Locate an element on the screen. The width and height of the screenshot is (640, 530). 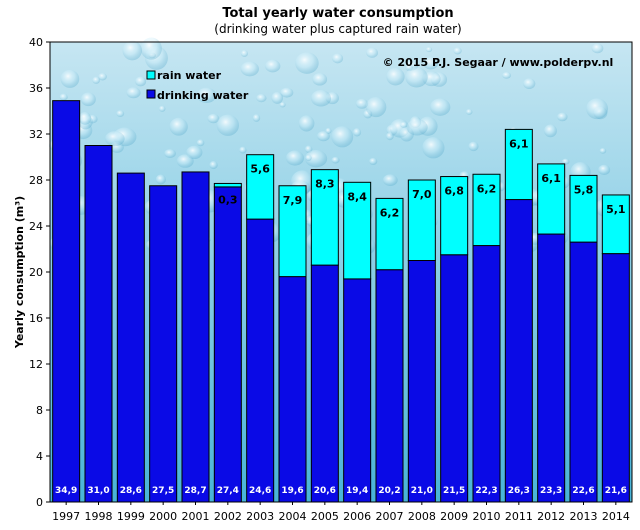
bar-rain-2013 is located at coordinates (583, 208).